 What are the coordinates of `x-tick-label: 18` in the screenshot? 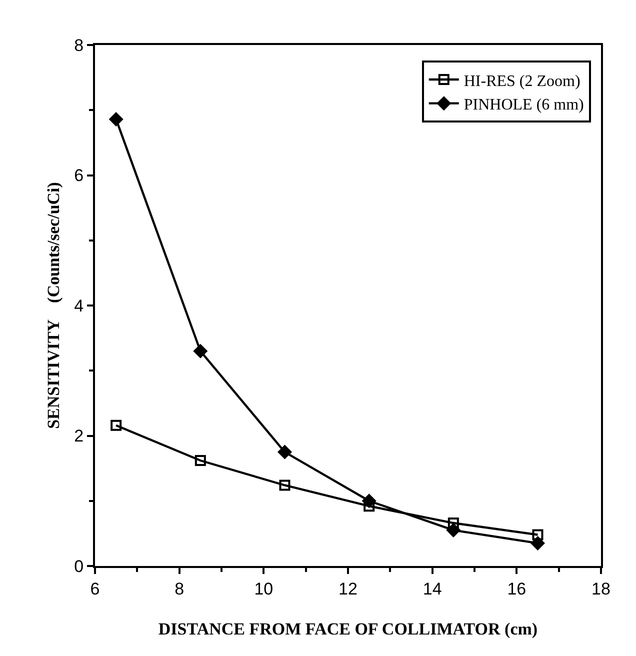 It's located at (601, 588).